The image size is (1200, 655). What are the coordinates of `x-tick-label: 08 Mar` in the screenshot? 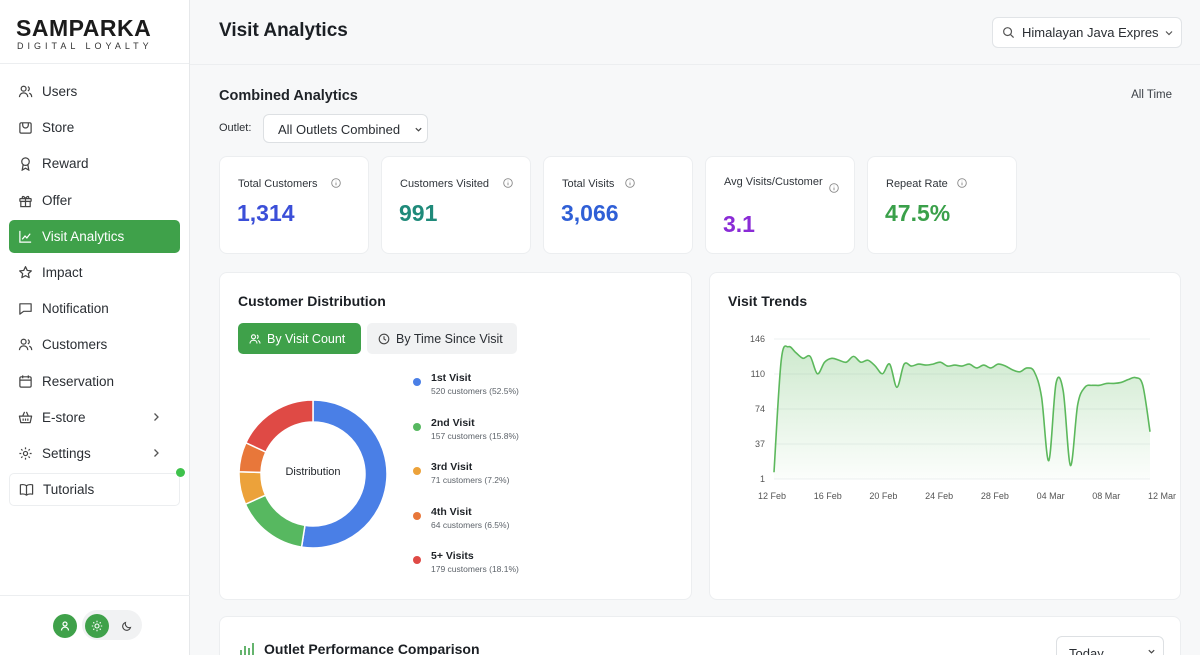 It's located at (1106, 496).